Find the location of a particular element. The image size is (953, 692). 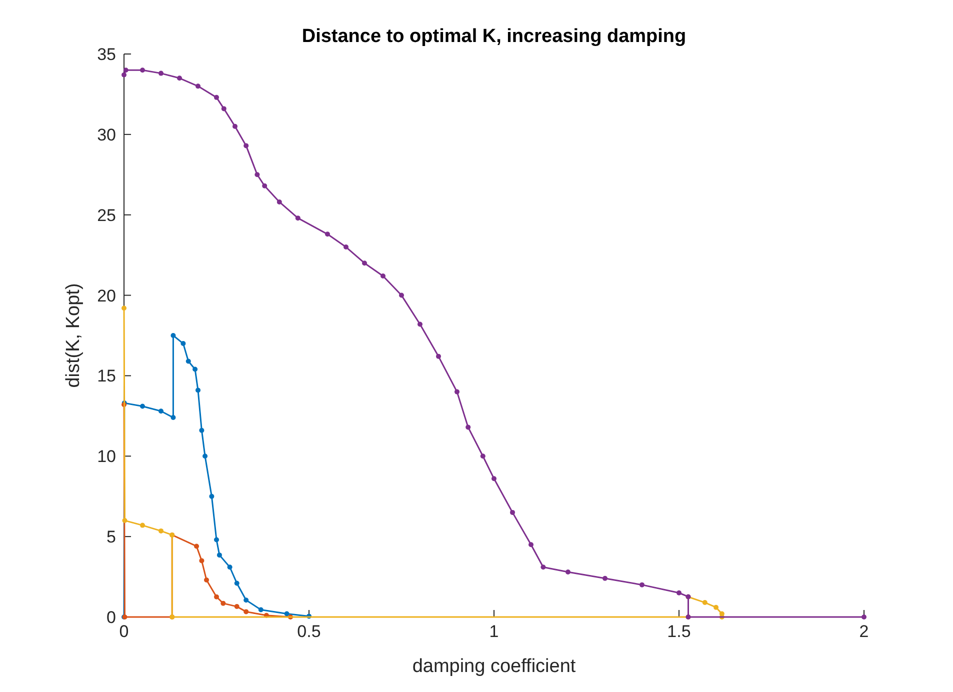

x-tick-label: 1.5 is located at coordinates (679, 631).